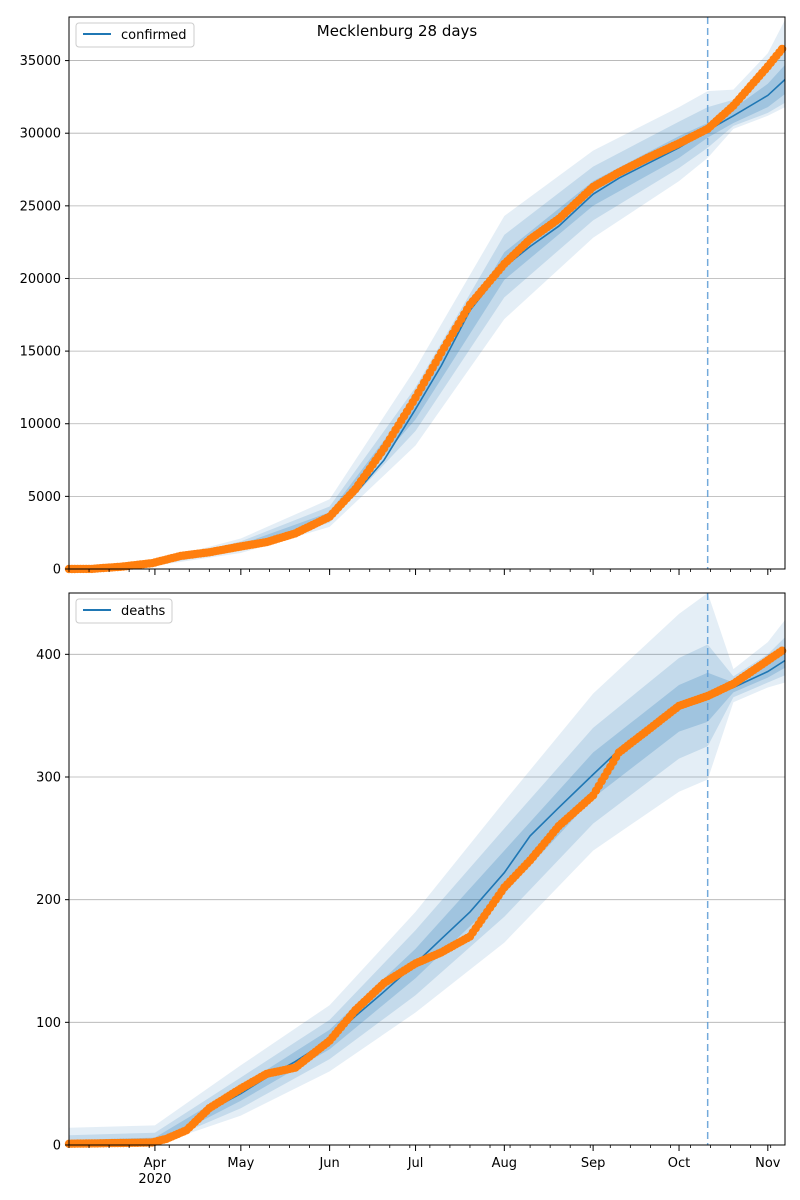  What do you see at coordinates (154, 1179) in the screenshot?
I see `x-tick-year-label: 2020` at bounding box center [154, 1179].